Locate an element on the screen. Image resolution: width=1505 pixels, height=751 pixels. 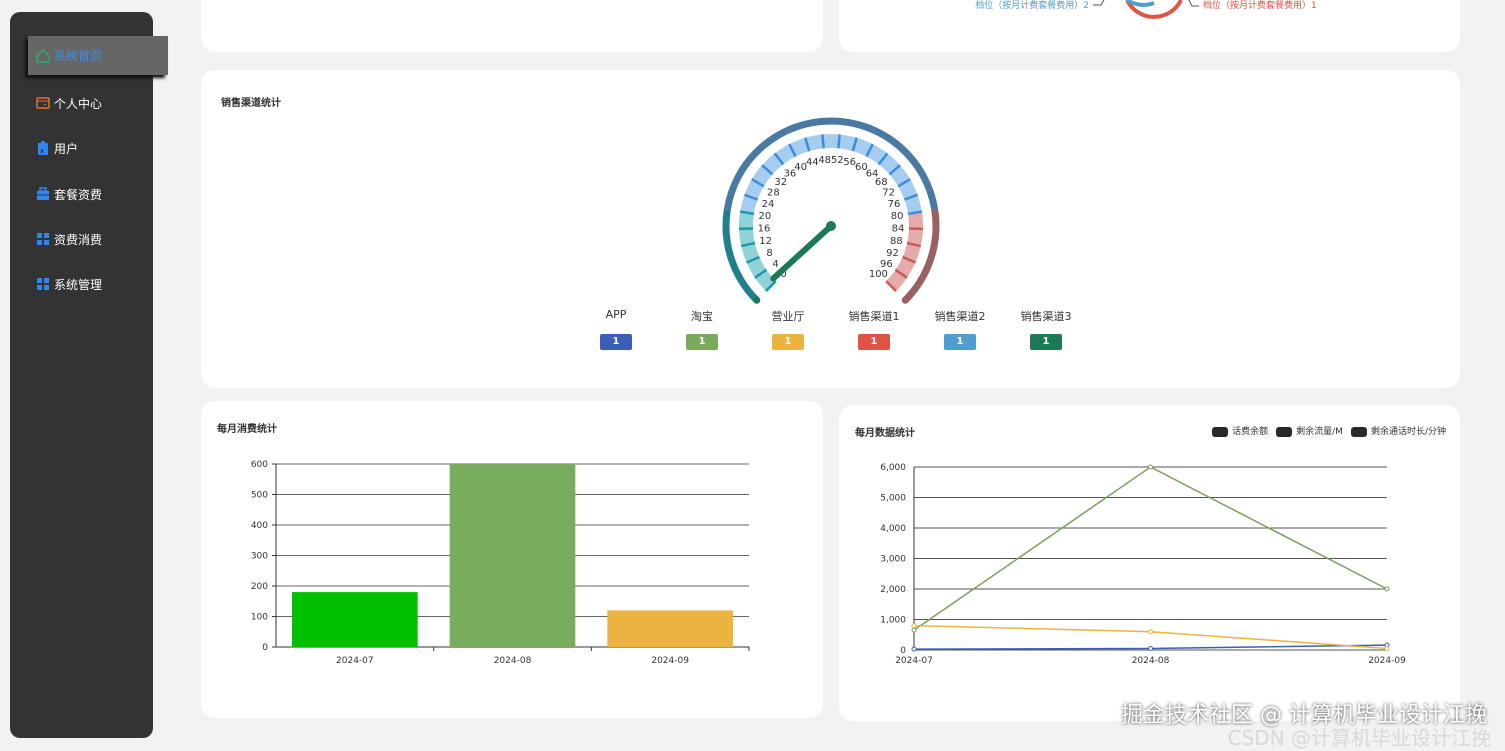
gauge-tick-label: 24 is located at coordinates (768, 204).